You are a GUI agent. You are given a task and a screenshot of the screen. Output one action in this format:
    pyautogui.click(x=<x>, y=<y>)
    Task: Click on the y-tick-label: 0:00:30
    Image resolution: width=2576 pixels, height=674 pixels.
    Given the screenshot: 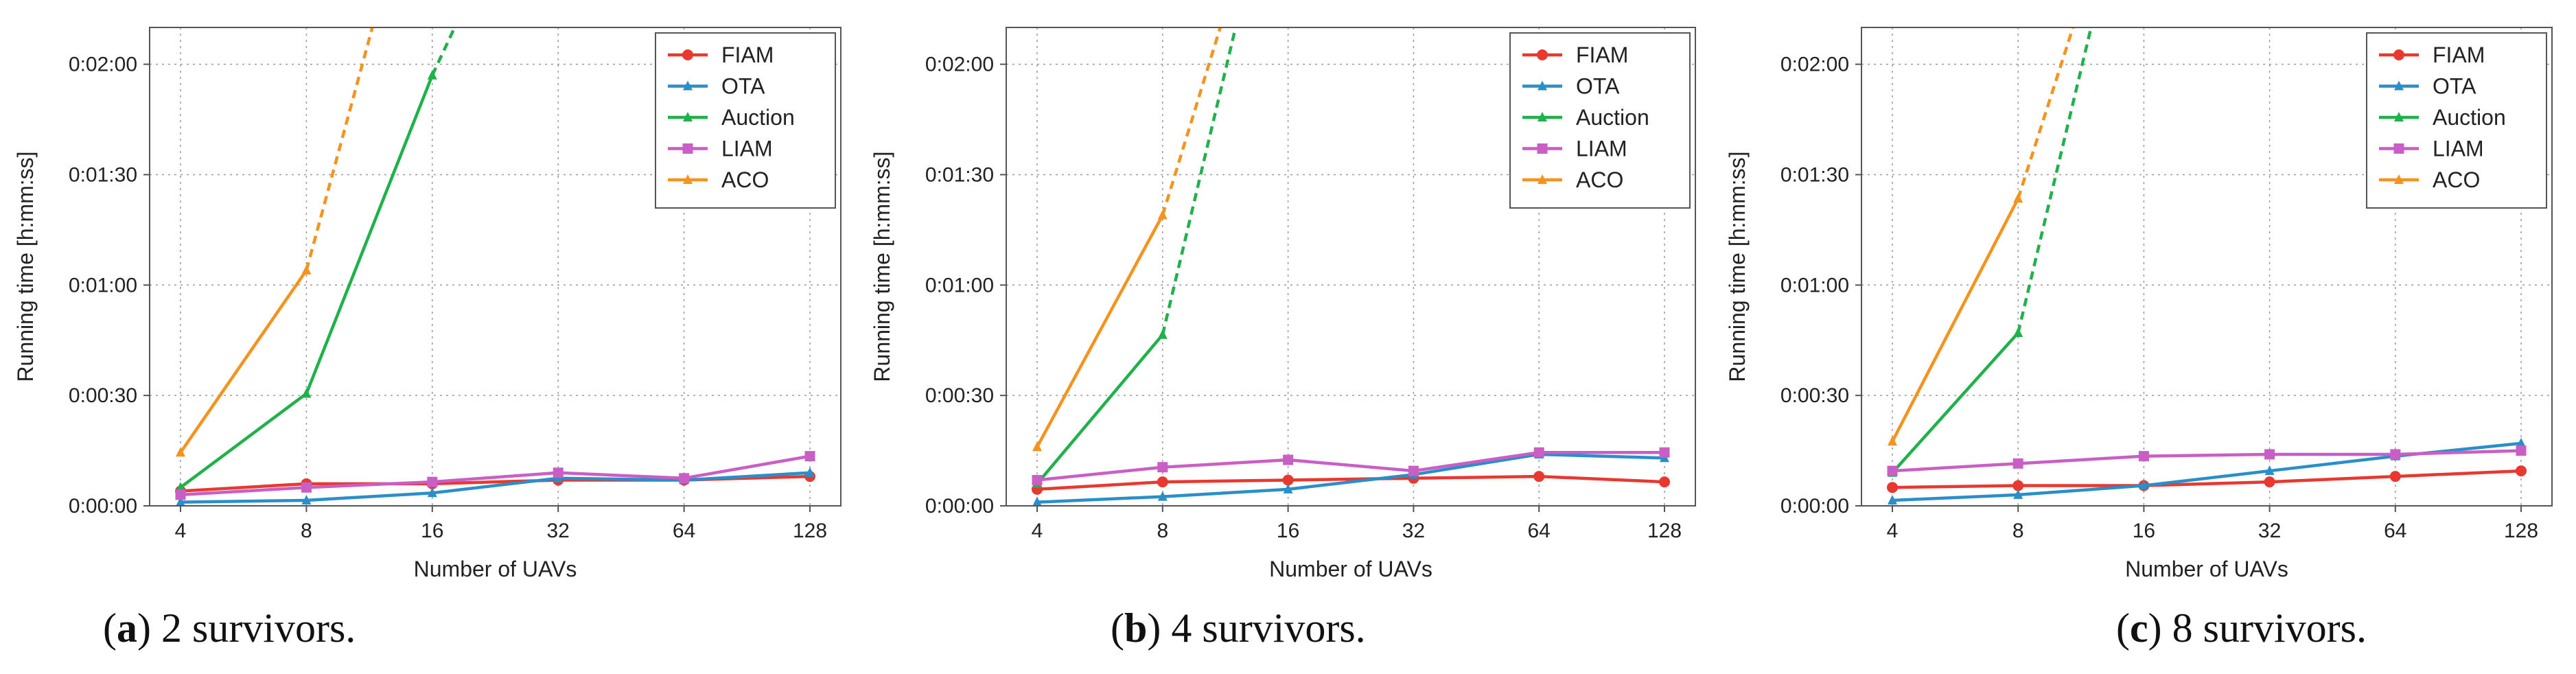 What is the action you would take?
    pyautogui.click(x=1814, y=396)
    